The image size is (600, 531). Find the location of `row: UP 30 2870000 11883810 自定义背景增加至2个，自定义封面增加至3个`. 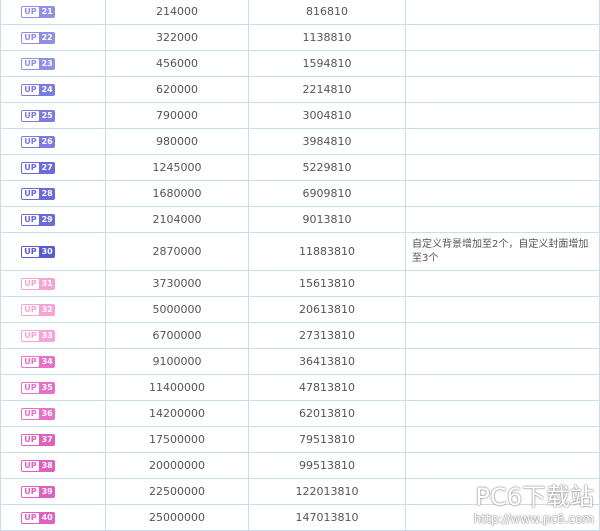

row: UP 30 2870000 11883810 自定义背景增加至2个，自定义封面增加至3个 is located at coordinates (300, 251).